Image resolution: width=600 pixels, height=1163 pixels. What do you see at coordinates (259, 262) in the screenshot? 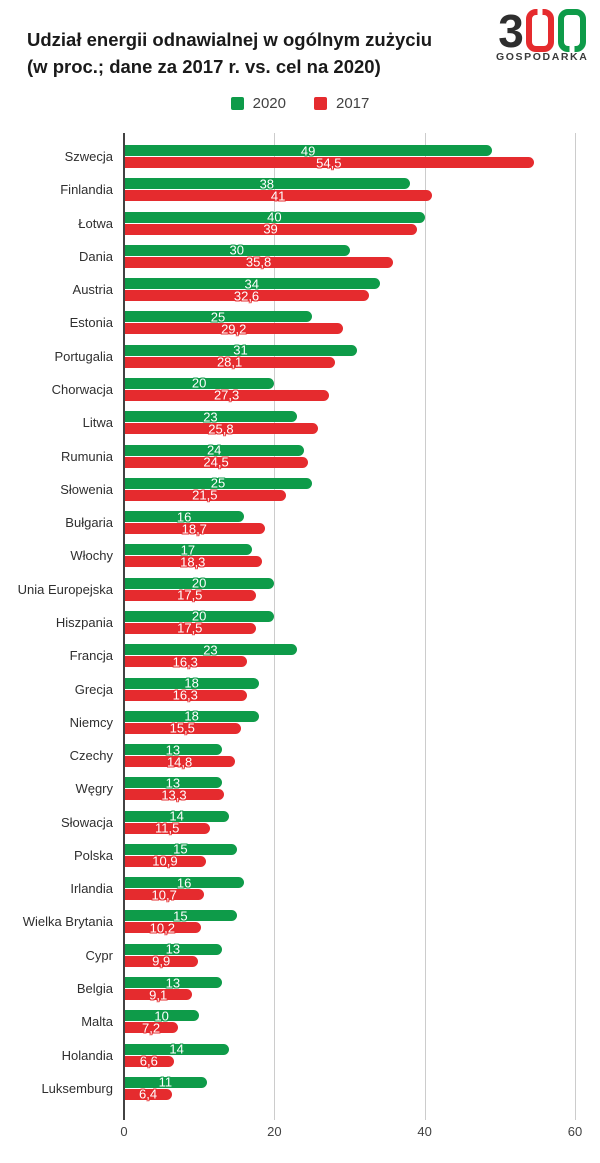
I see `bar-2017: 35,8` at bounding box center [259, 262].